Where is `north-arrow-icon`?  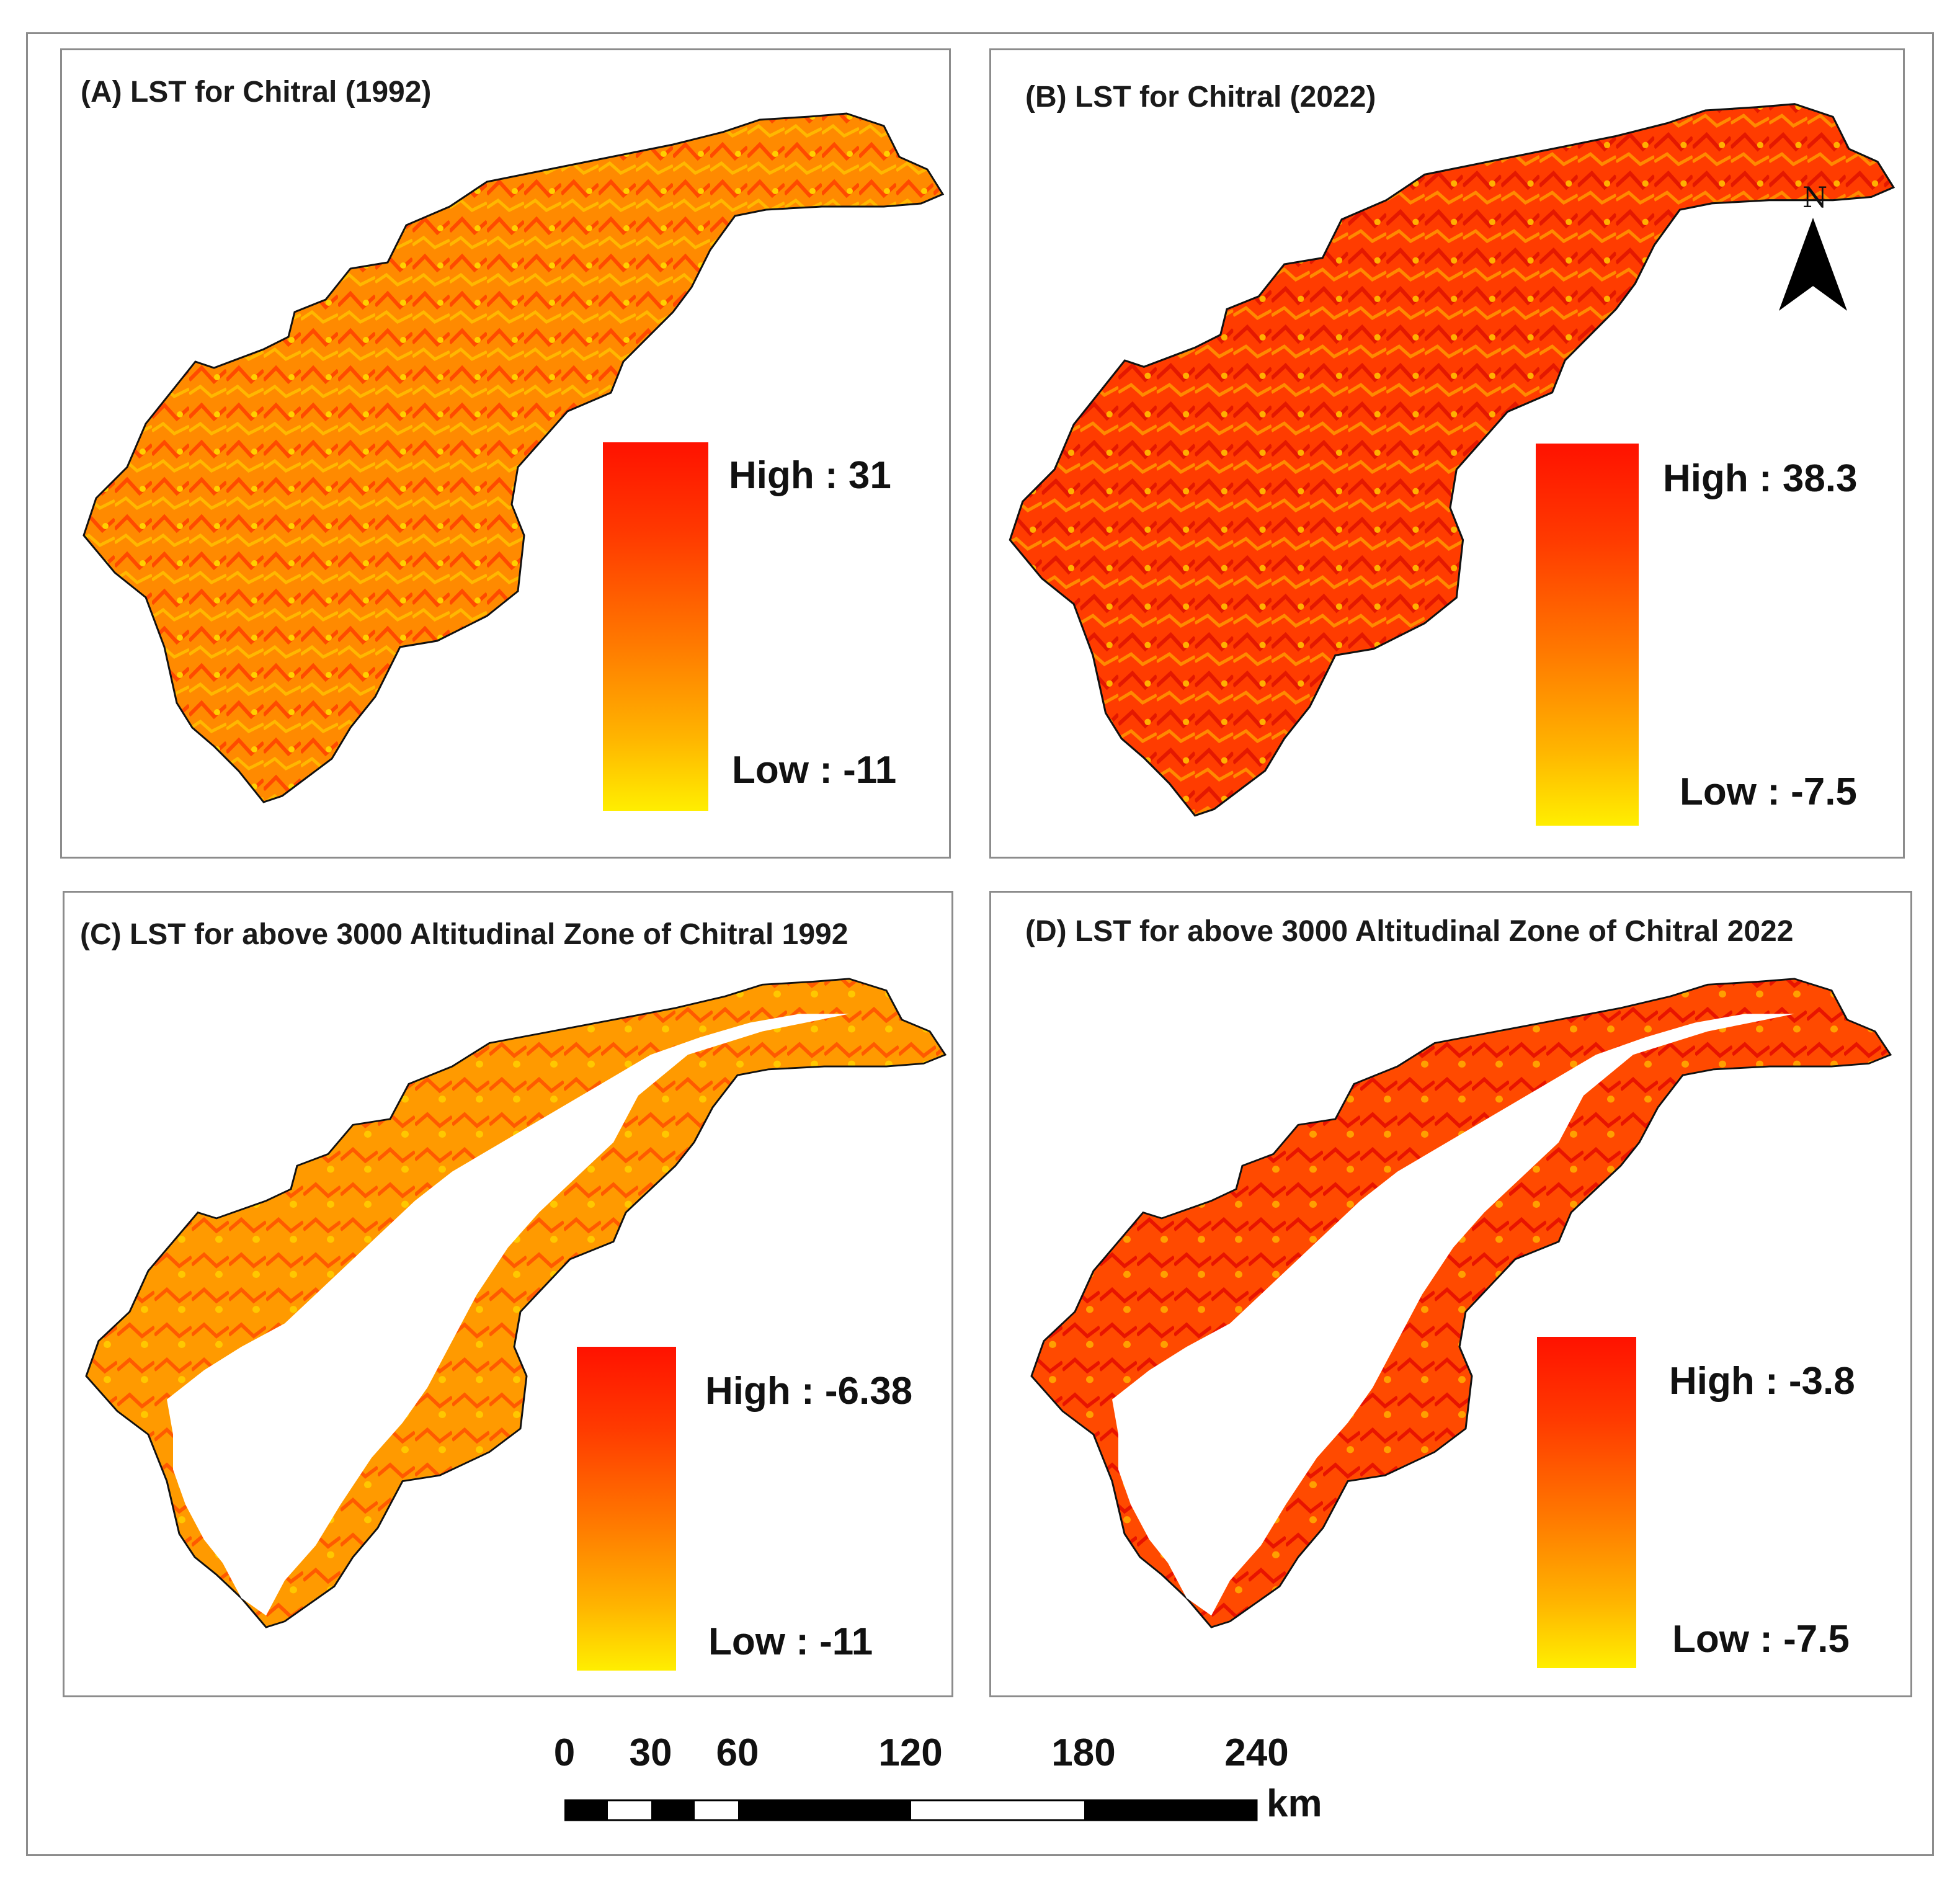 north-arrow-icon is located at coordinates (1813, 264).